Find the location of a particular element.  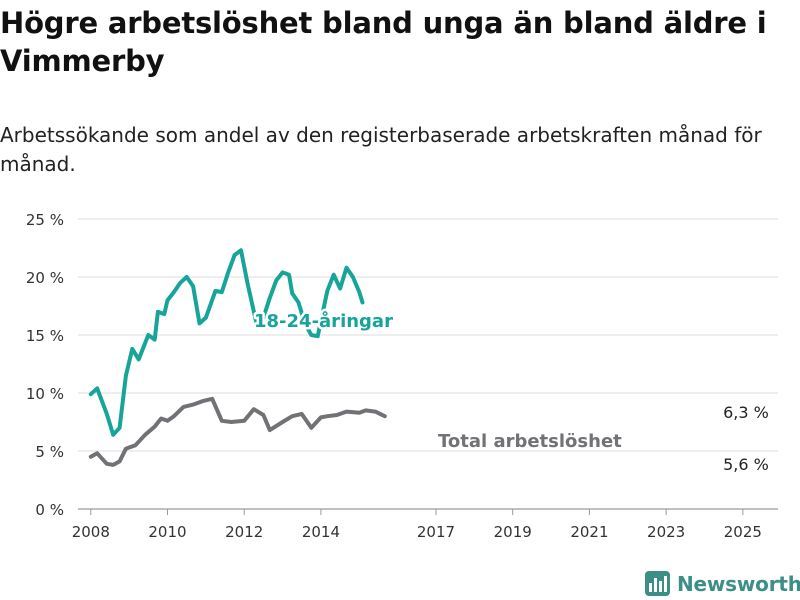

series-line-total-arbetsl-shet is located at coordinates (237, 431).